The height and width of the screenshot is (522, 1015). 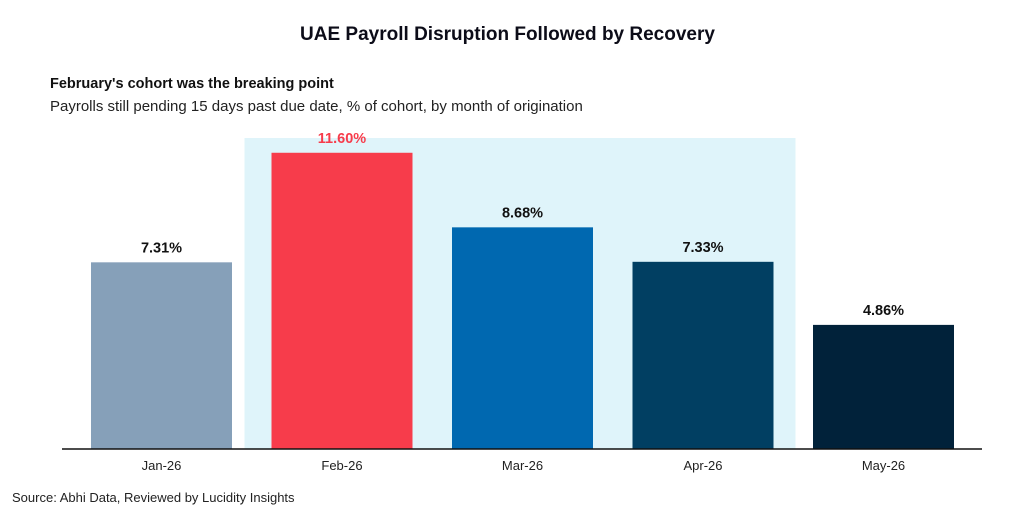 What do you see at coordinates (192, 84) in the screenshot?
I see `chart-subtitle: February's cohort was the breaking point` at bounding box center [192, 84].